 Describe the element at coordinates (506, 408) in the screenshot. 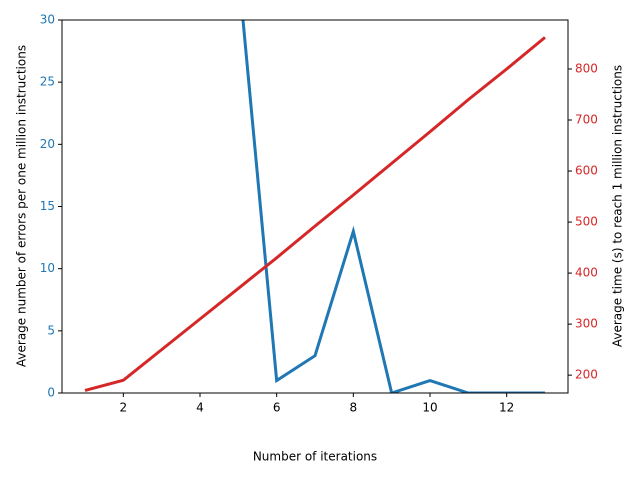

I see `x-tick-label: 12` at that location.